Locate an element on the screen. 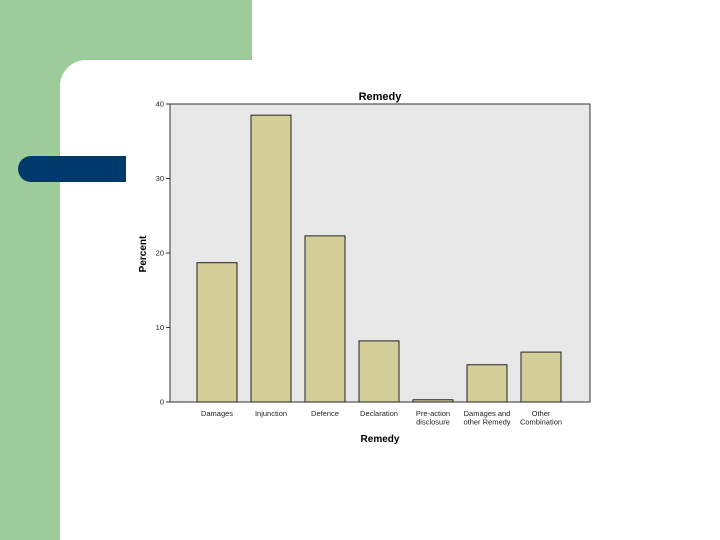 The height and width of the screenshot is (540, 720). y-tick-label-3: 30 is located at coordinates (160, 178).